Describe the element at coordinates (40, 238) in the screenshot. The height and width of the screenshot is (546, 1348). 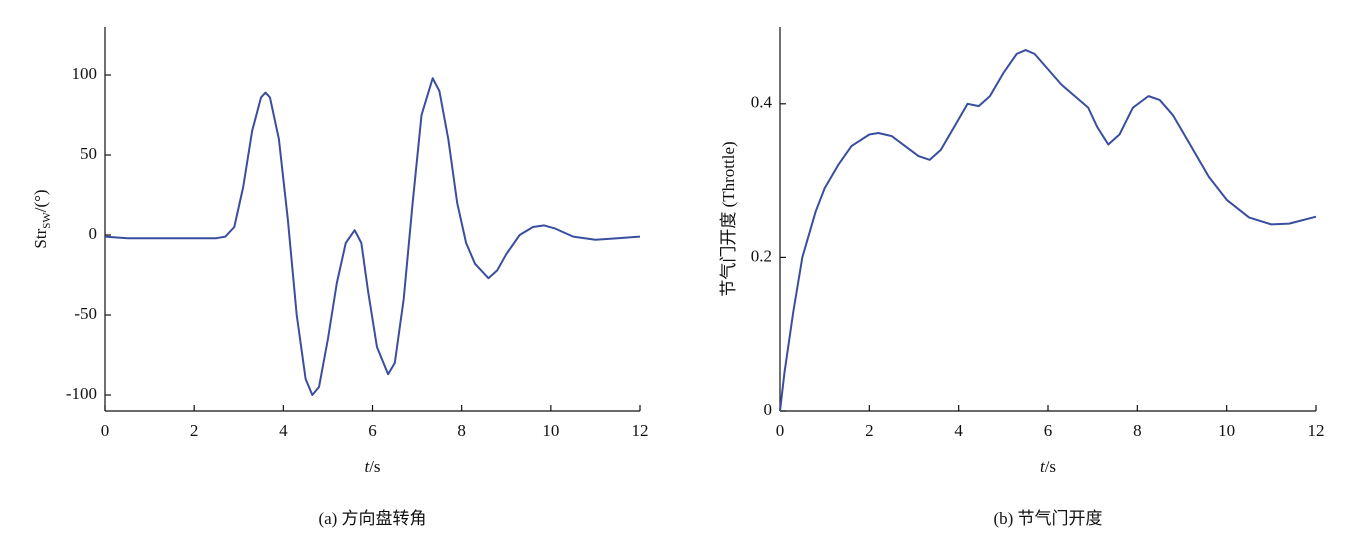
I see `y-label-main: Str` at that location.